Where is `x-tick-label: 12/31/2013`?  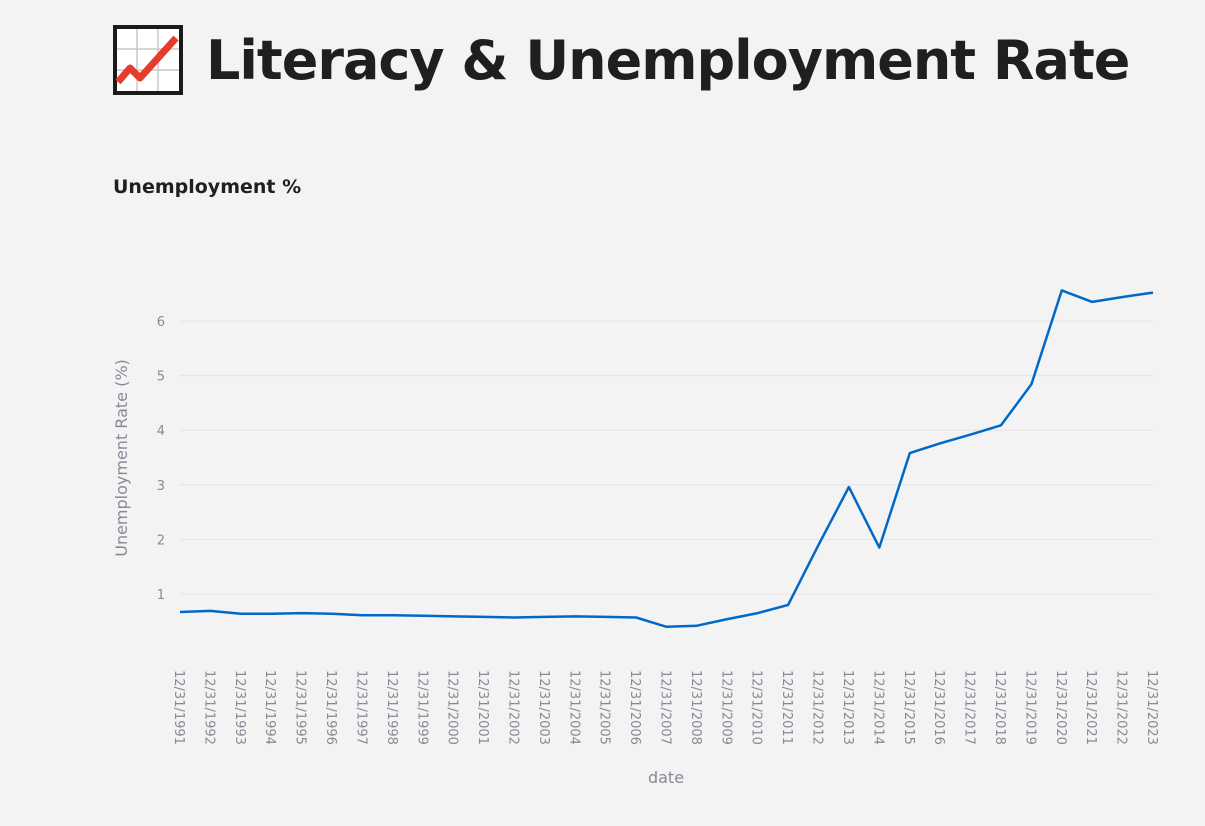
x-tick-label: 12/31/2013 is located at coordinates (847, 707).